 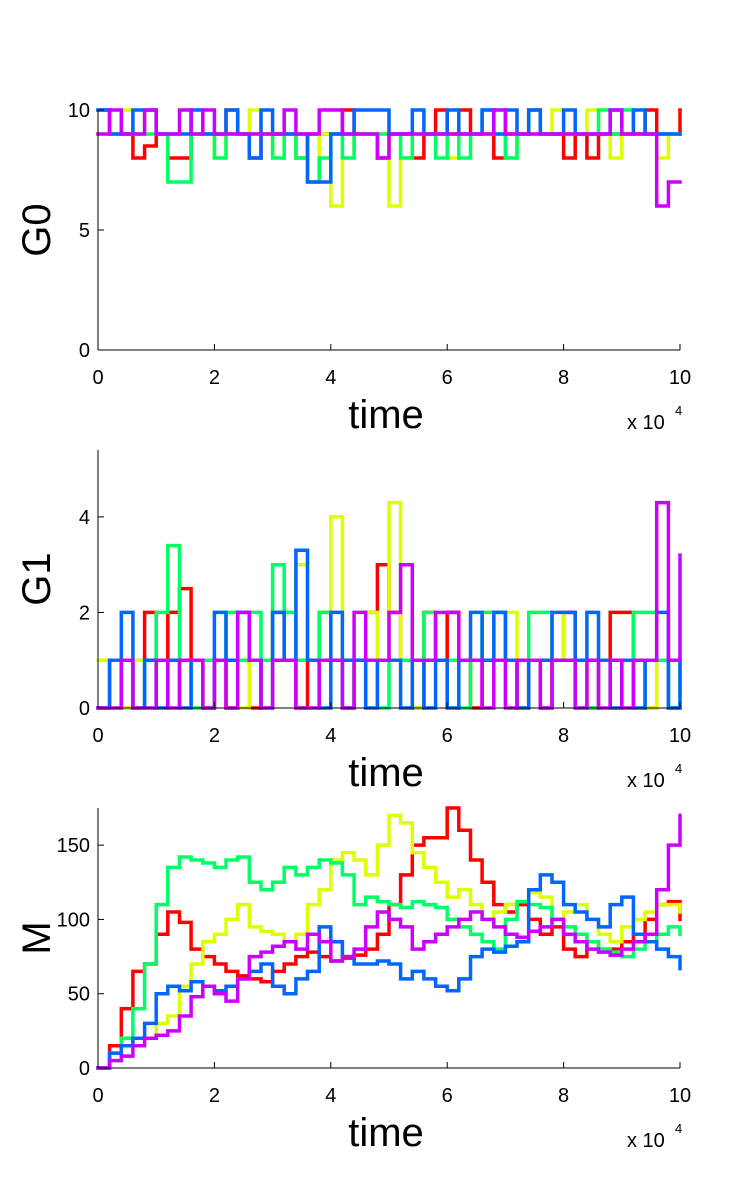 I want to click on y-tick-label: 5, so click(x=84, y=231).